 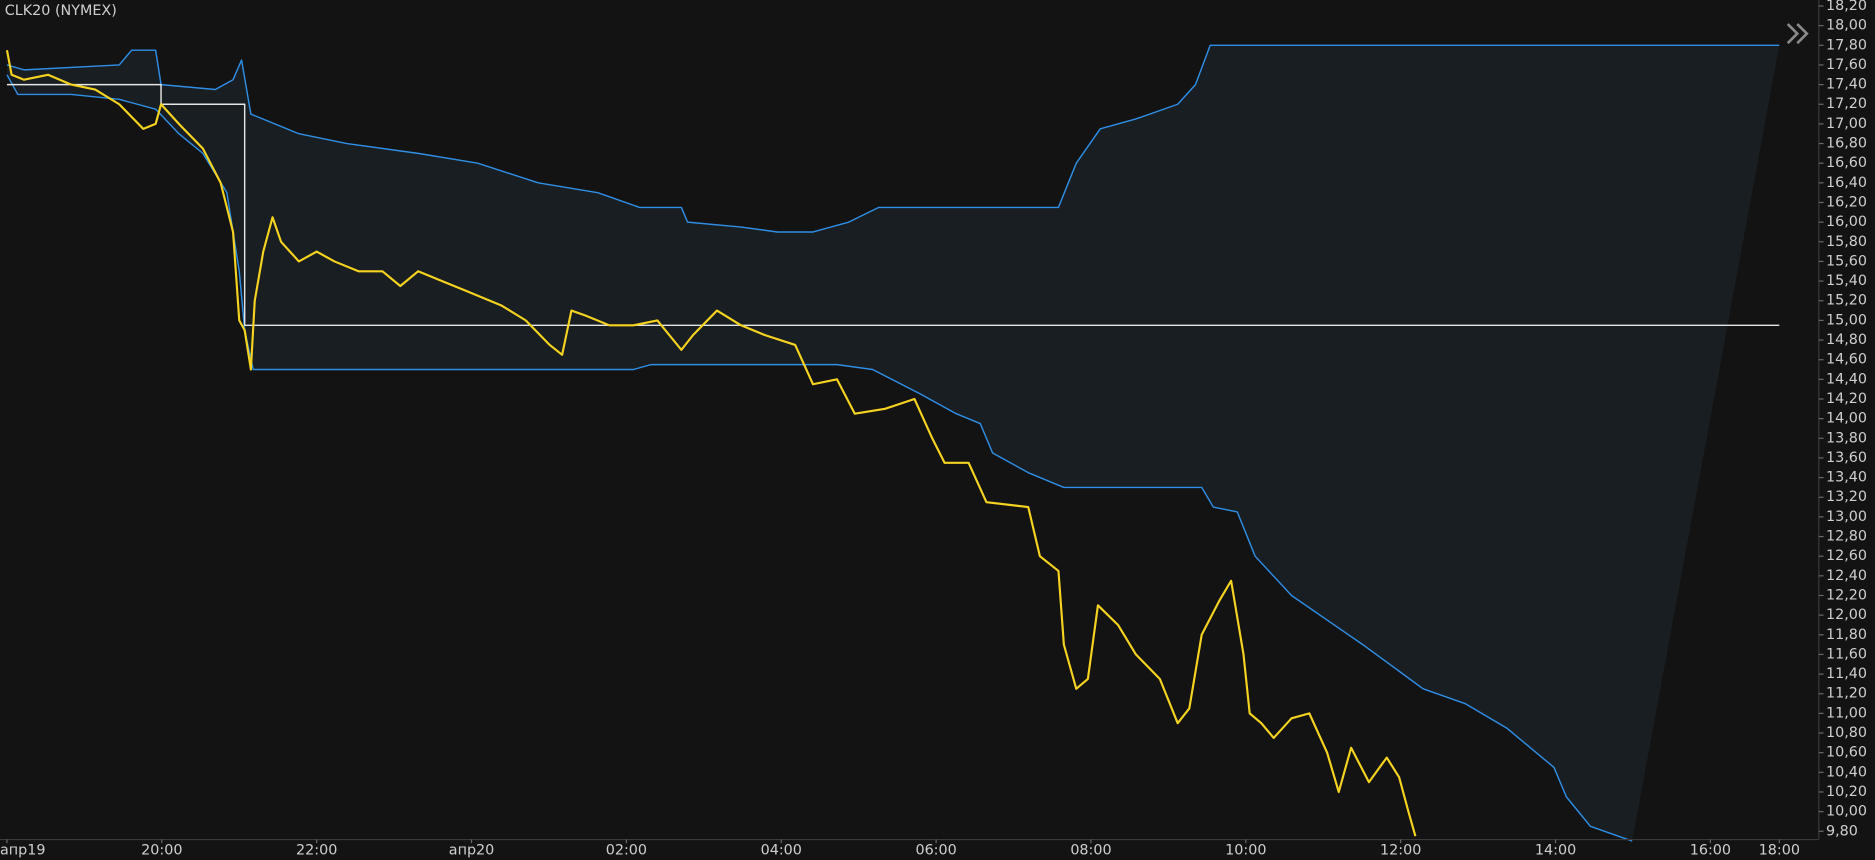 What do you see at coordinates (1846, 635) in the screenshot?
I see `y-tick-label: 11,80` at bounding box center [1846, 635].